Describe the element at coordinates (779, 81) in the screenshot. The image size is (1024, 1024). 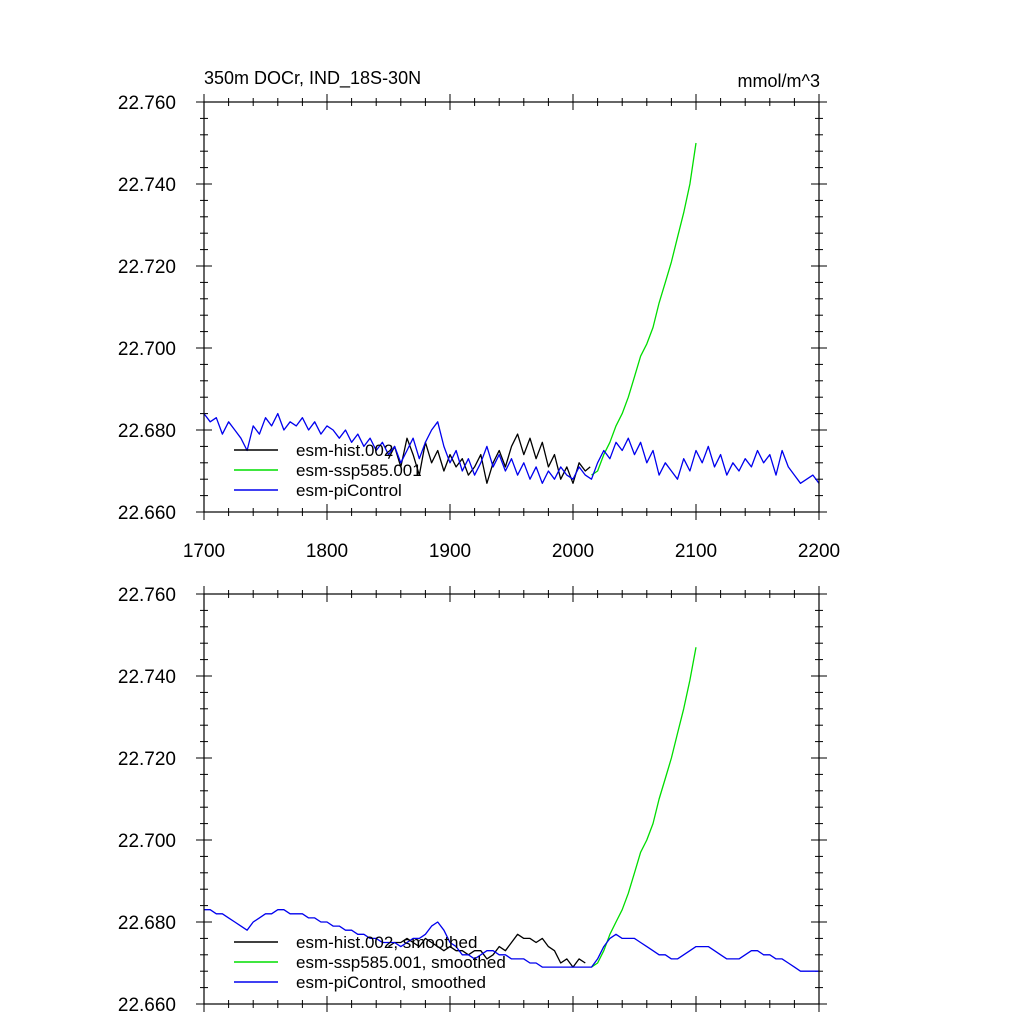
I see `units-label: mmol/m^3` at that location.